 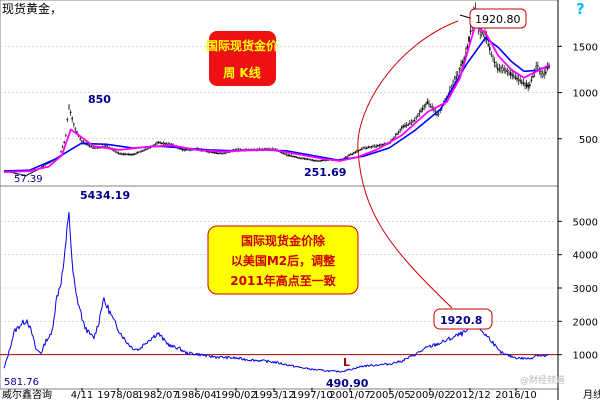 I want to click on x-tick-label: 2001/07, so click(x=350, y=395).